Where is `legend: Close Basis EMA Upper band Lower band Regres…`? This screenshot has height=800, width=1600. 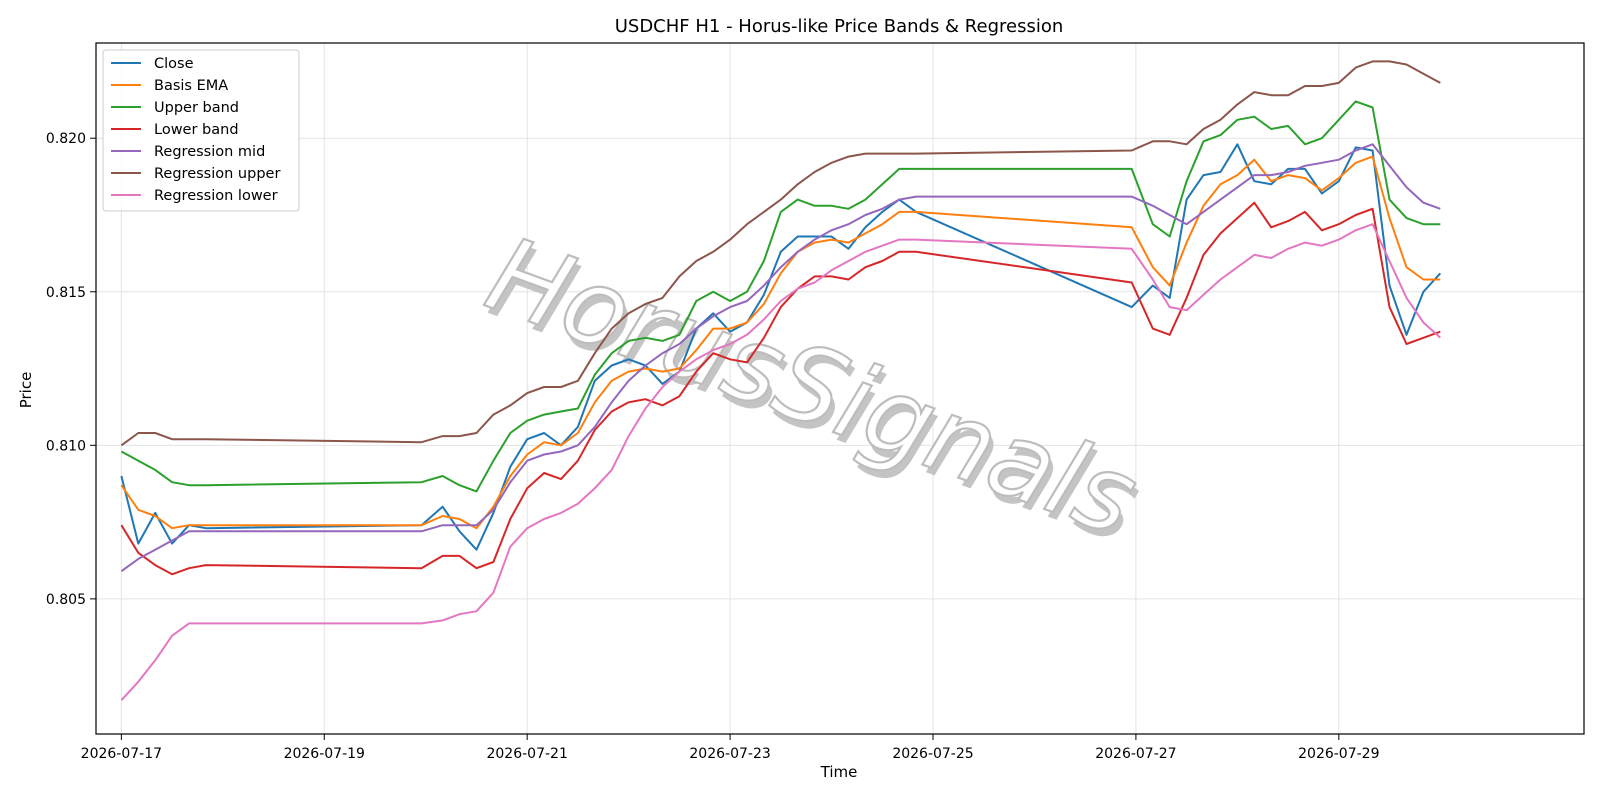 legend: Close Basis EMA Upper band Lower band Regres… is located at coordinates (201, 130).